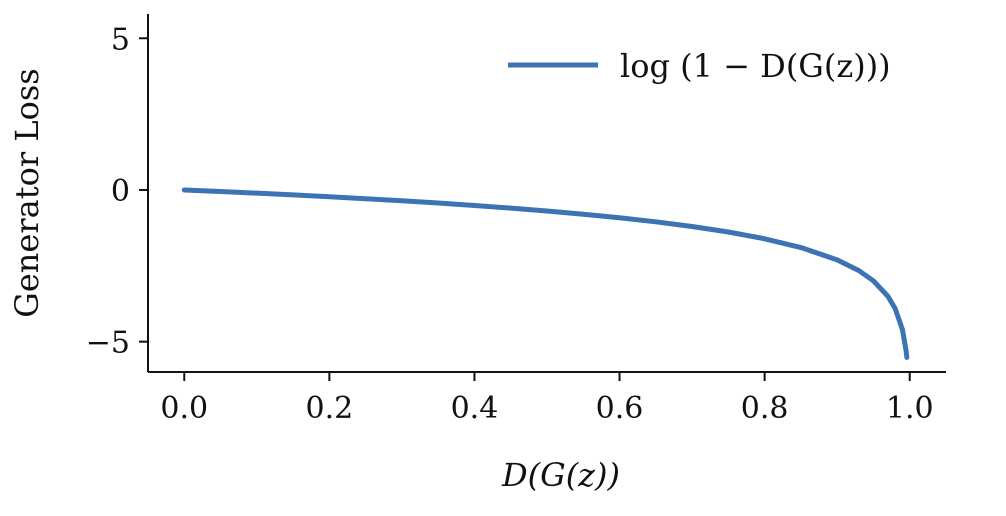 The width and height of the screenshot is (1006, 516). Describe the element at coordinates (765, 408) in the screenshot. I see `x-tick-label: 0.8` at that location.